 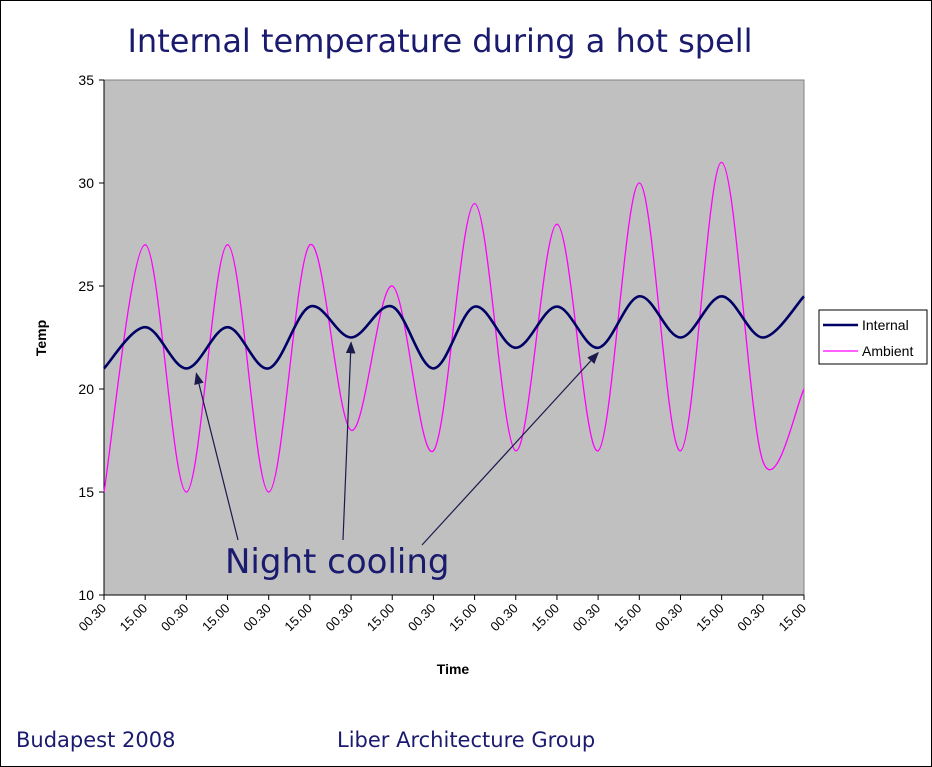 I want to click on y-tick-label: 20, so click(x=86, y=389).